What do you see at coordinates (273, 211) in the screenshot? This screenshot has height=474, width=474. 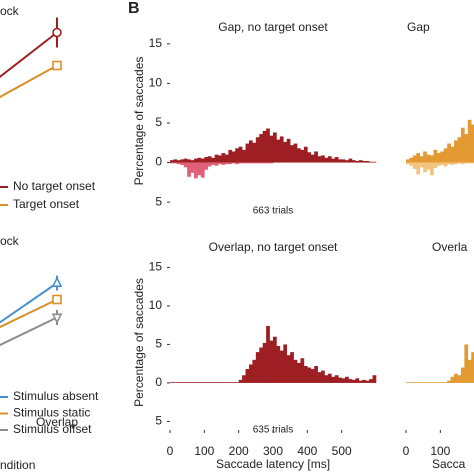 I see `annotation: 663 trials` at bounding box center [273, 211].